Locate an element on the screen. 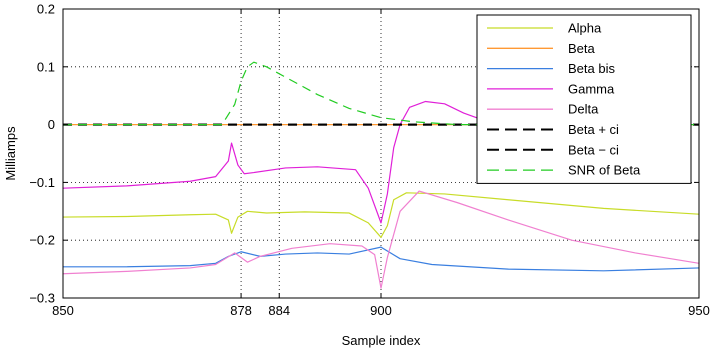 The height and width of the screenshot is (353, 716). y-axis-label: Milliamps is located at coordinates (10, 153).